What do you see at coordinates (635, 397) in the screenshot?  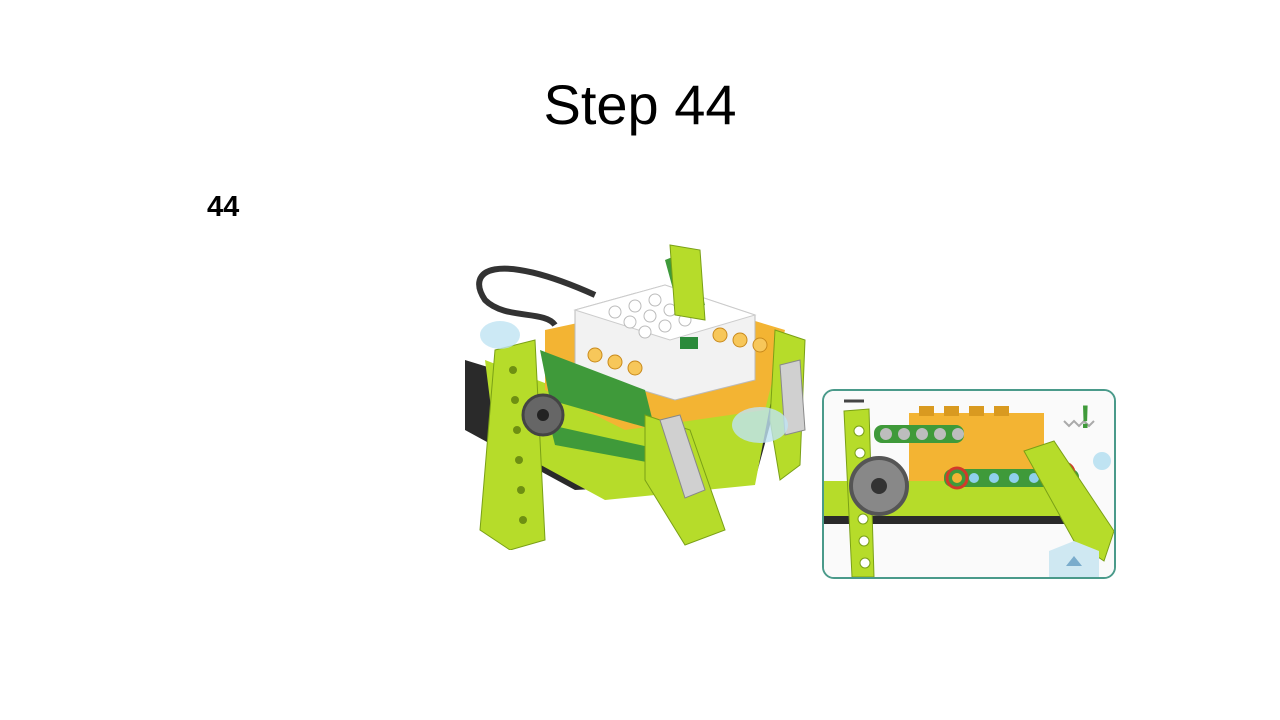 I see `robot-model-illustration` at bounding box center [635, 397].